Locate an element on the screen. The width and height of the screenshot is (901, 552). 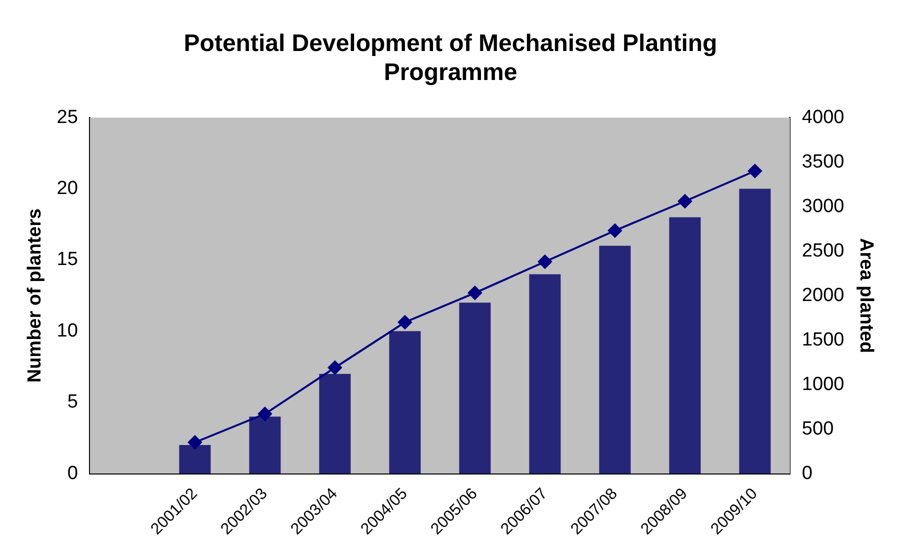
y-axis-title: Number of planters is located at coordinates (35, 295).